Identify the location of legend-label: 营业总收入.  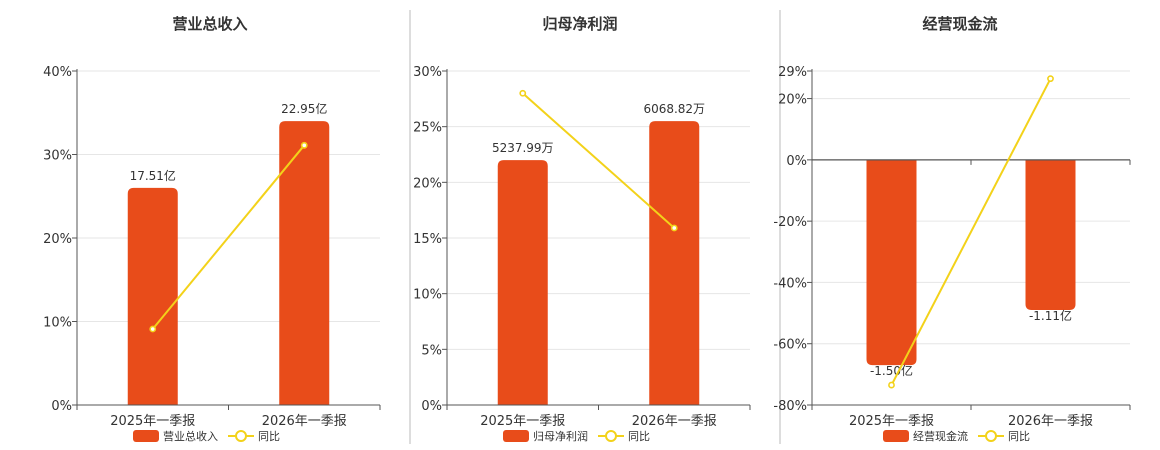
(190, 436).